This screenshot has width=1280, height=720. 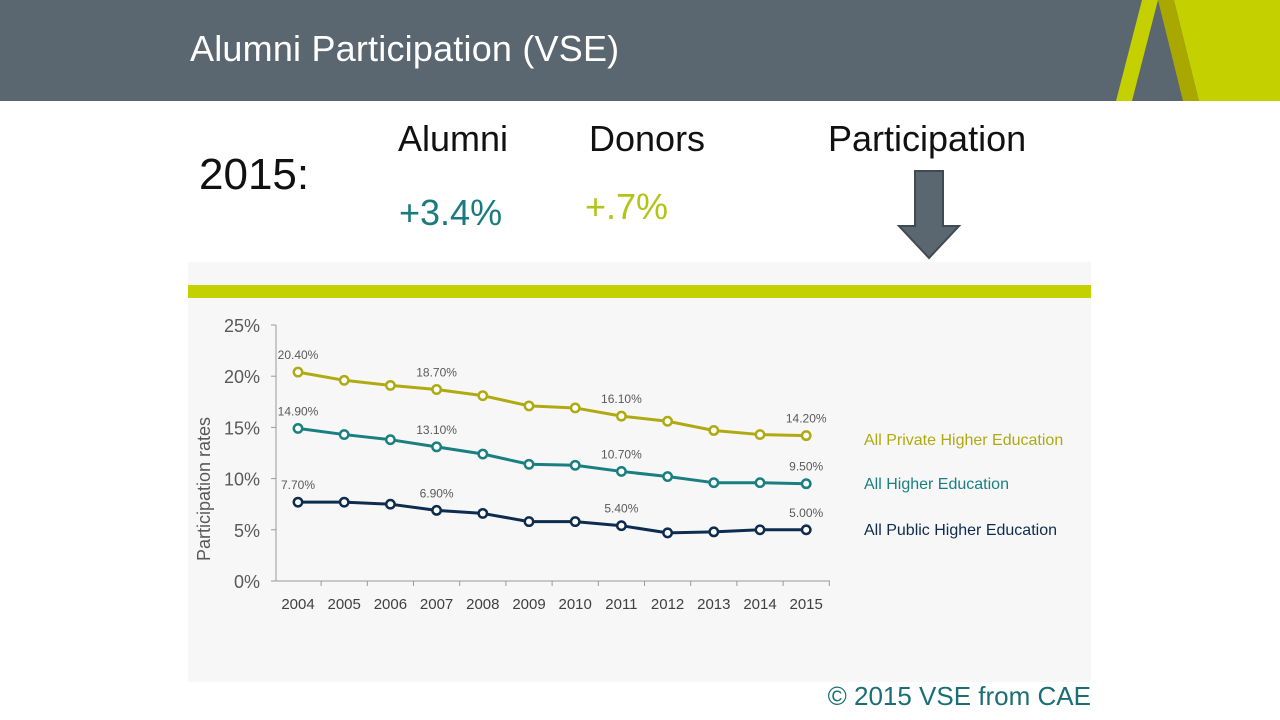 I want to click on legend-entry: All Higher Education, so click(x=936, y=484).